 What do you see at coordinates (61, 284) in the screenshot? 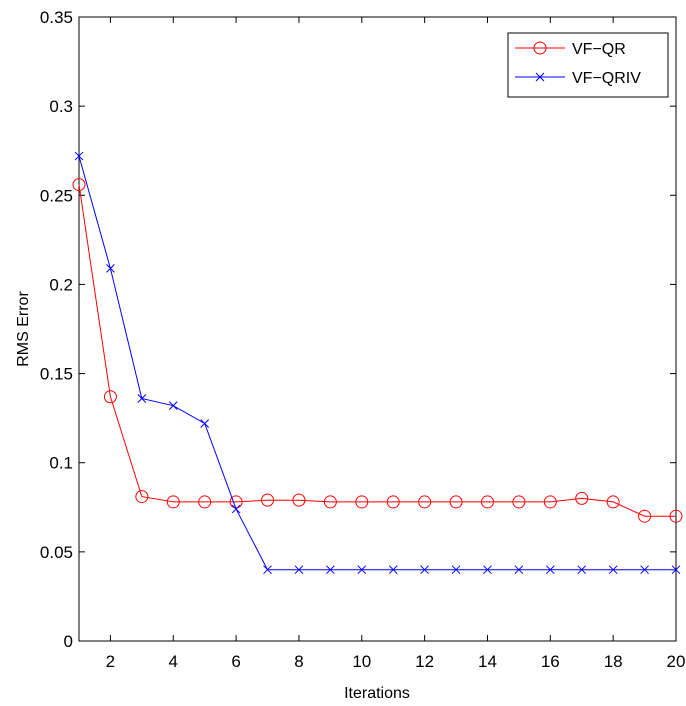
I see `y-tick-label: 0.2` at bounding box center [61, 284].